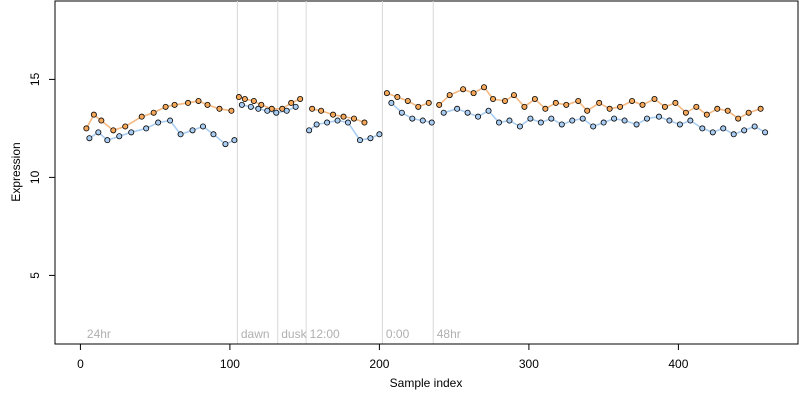 The height and width of the screenshot is (400, 800). Describe the element at coordinates (398, 334) in the screenshot. I see `annotation-label: 0:00` at that location.